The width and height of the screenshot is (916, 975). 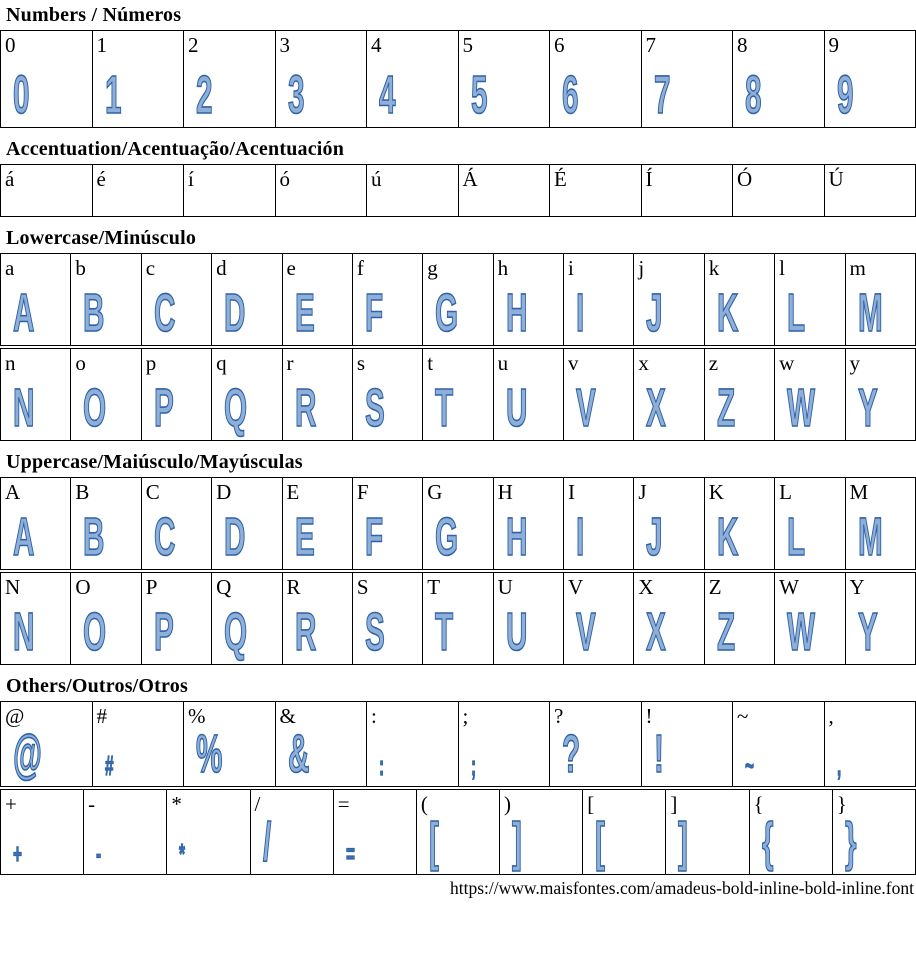 I want to click on glyph-area: S, so click(x=387, y=406).